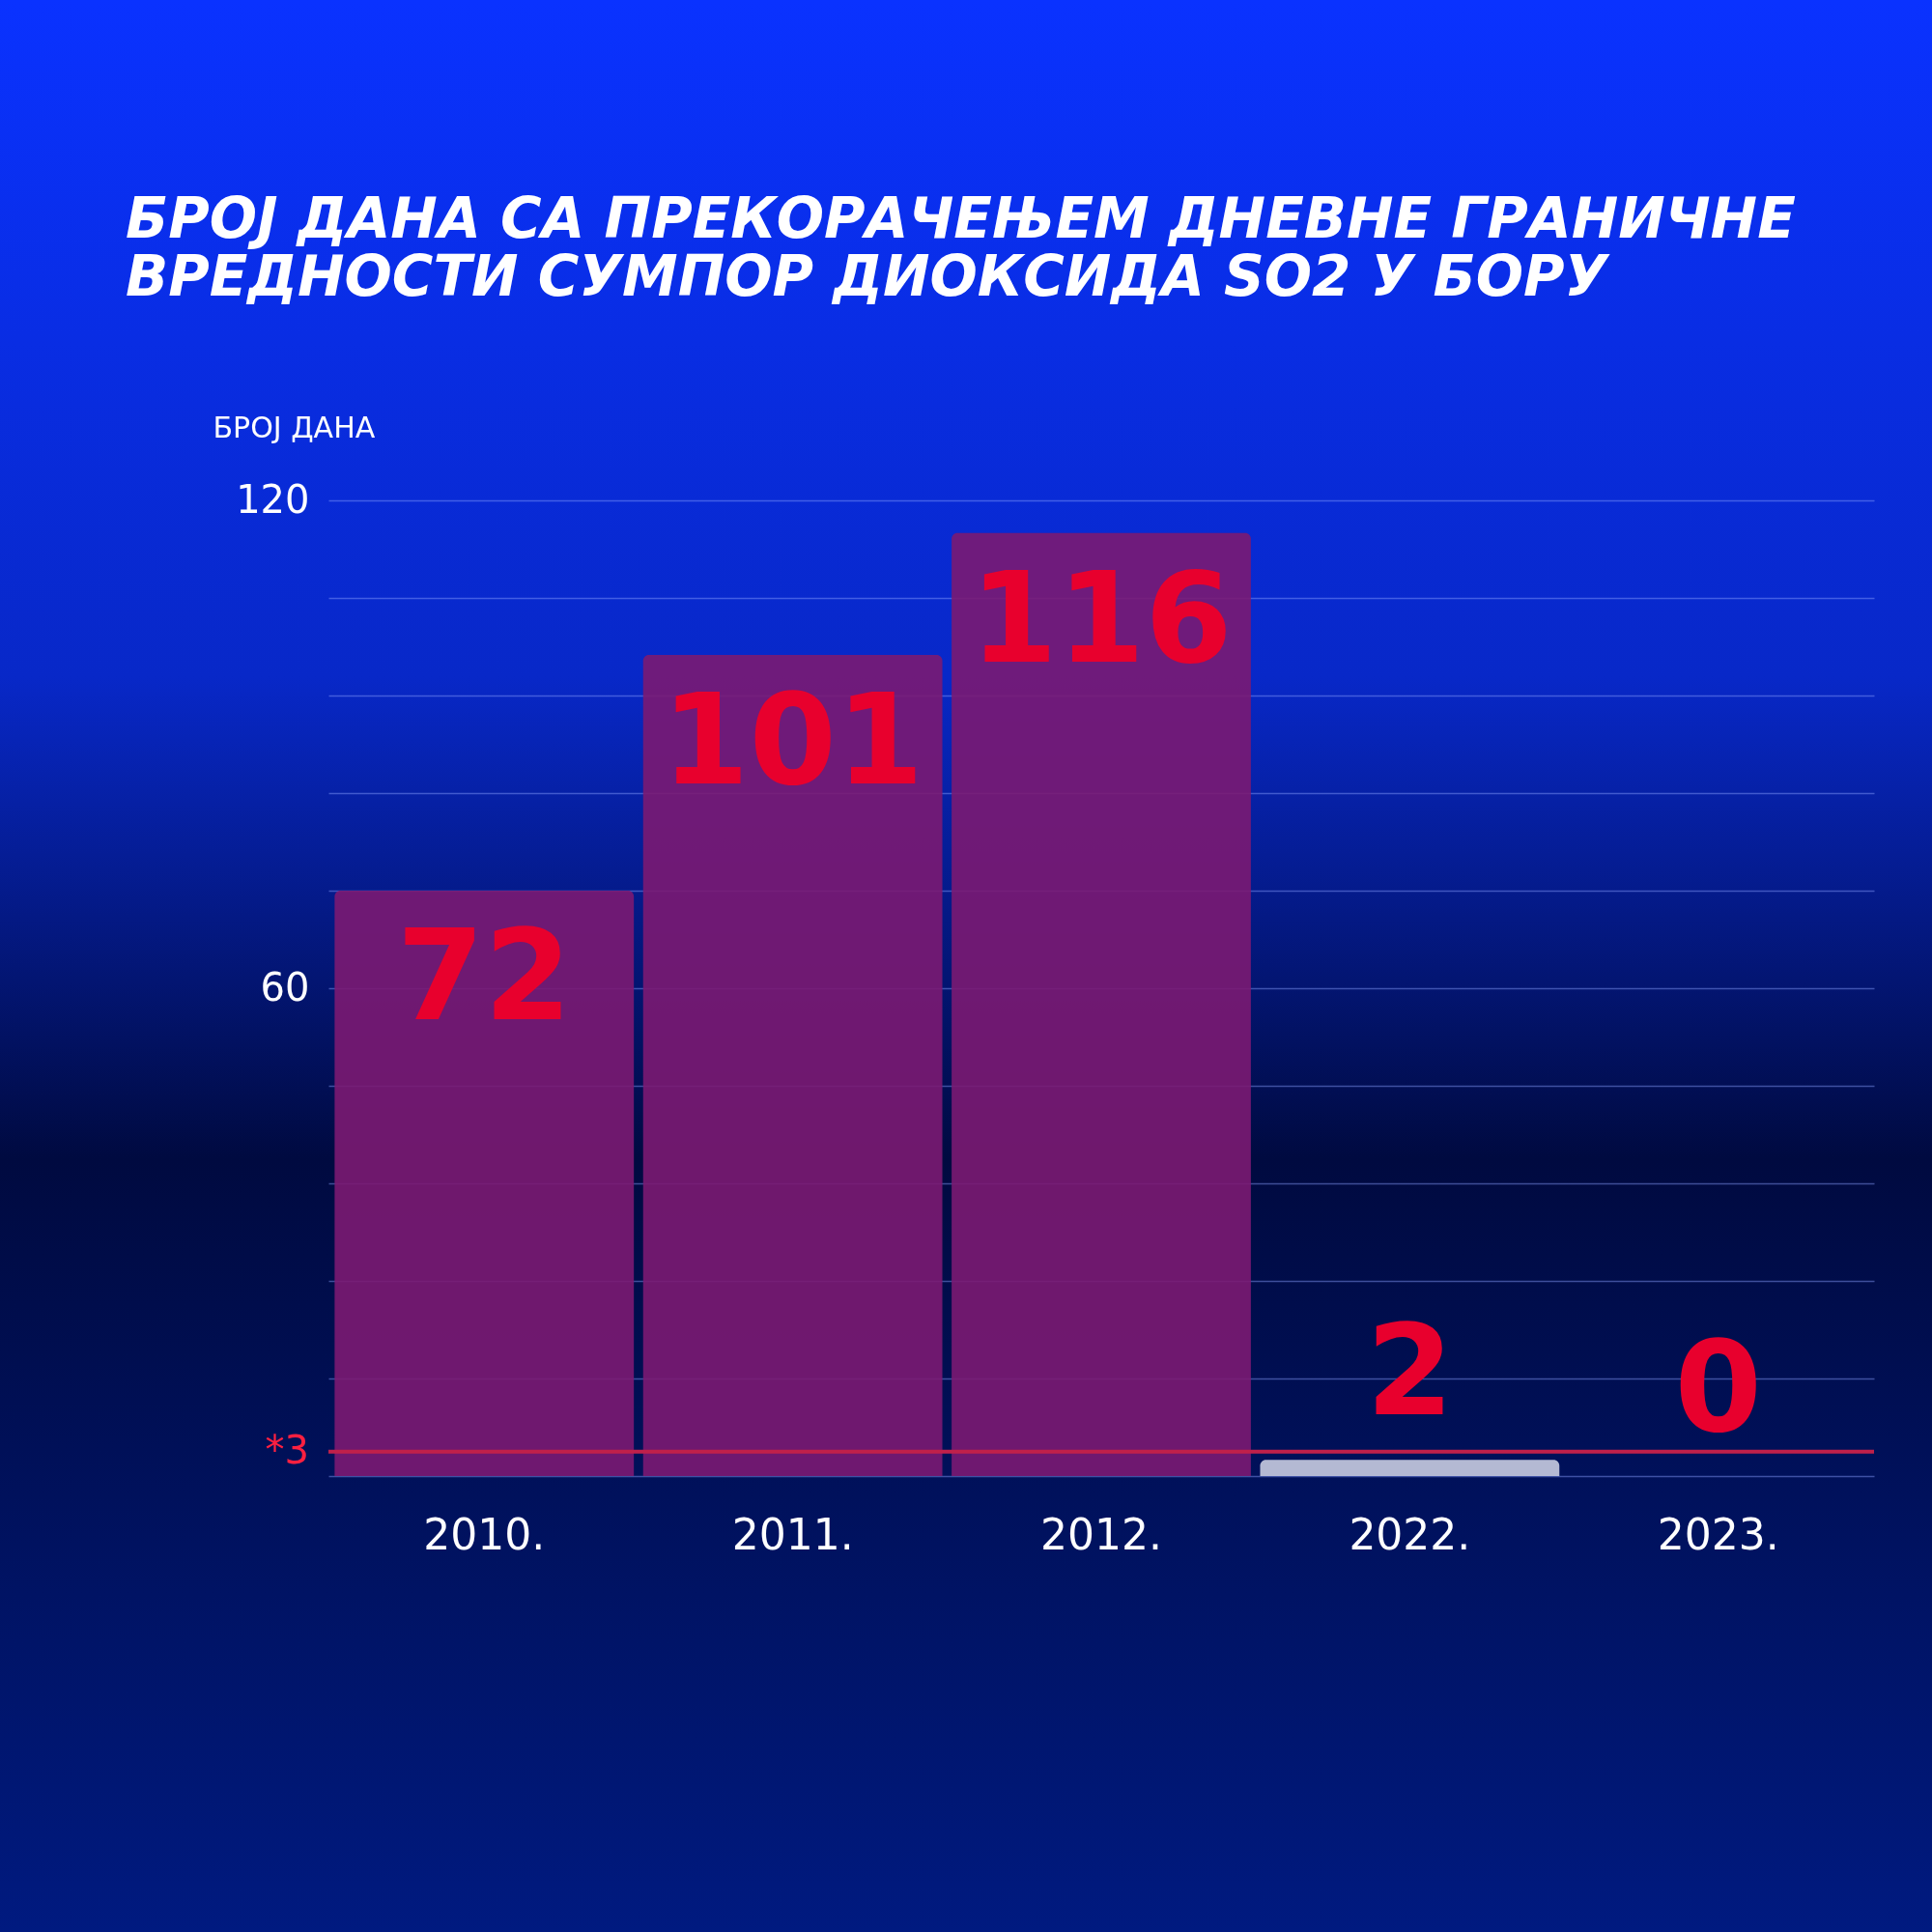  I want to click on data-label: 72, so click(484, 975).